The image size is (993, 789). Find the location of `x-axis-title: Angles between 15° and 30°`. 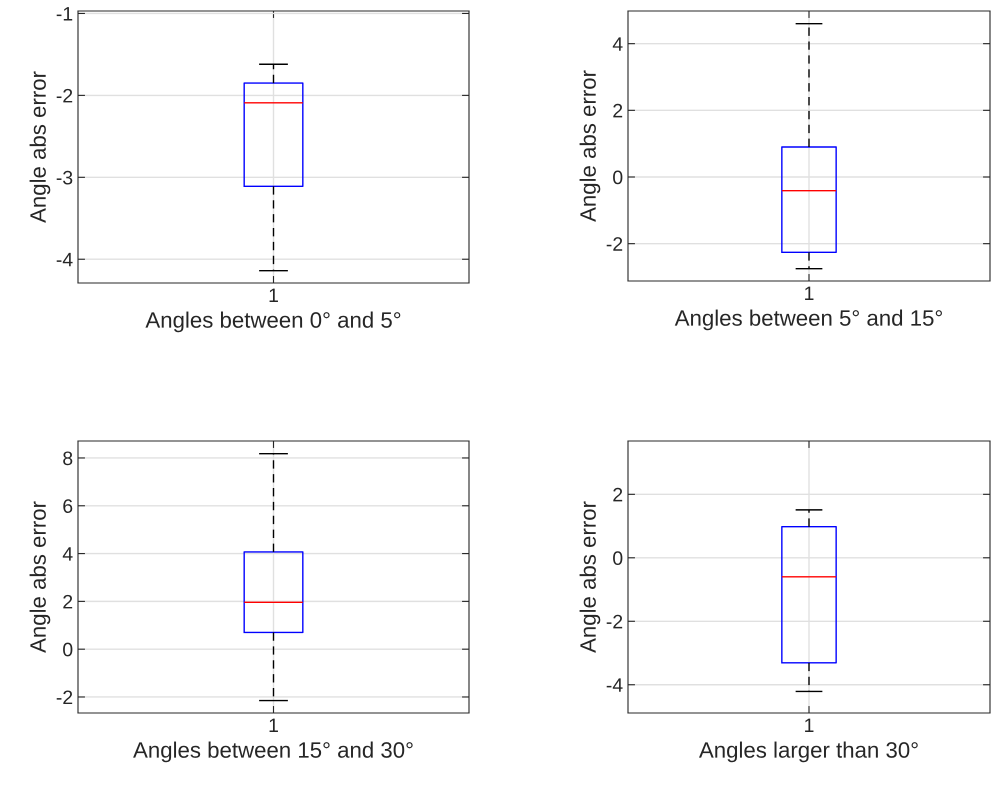

x-axis-title: Angles between 15° and 30° is located at coordinates (273, 752).